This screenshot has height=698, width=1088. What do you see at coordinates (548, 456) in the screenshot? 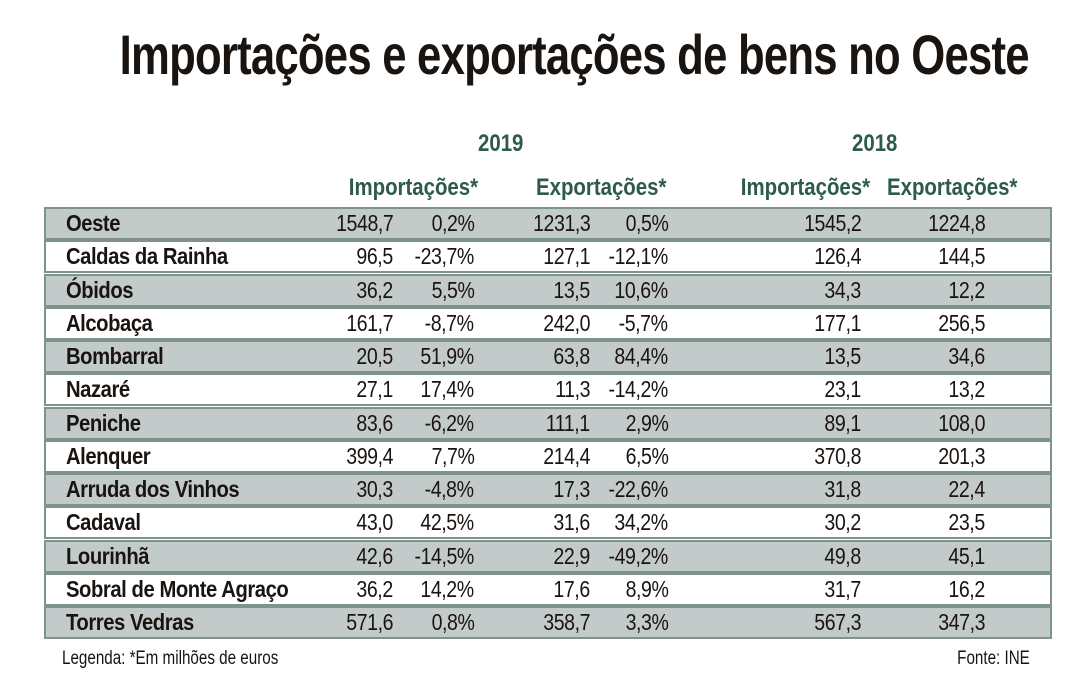
I see `table-row: Alenquer 399,4 7,7% 214,4 6,5% 370,8 201,3` at bounding box center [548, 456].